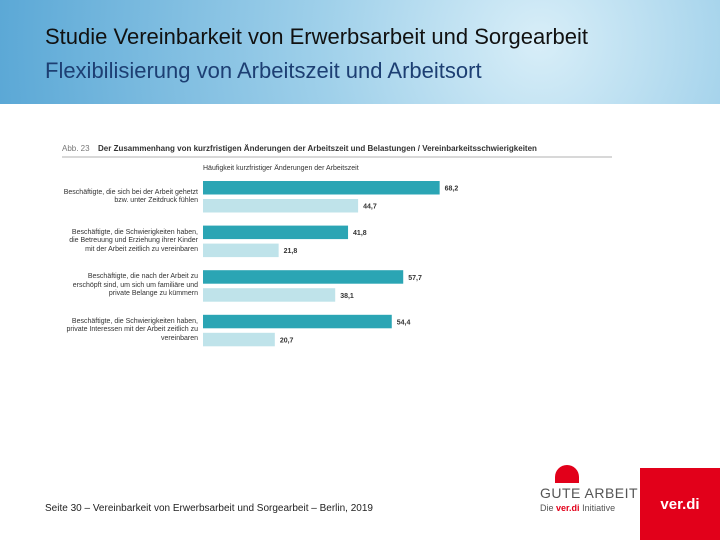 Image resolution: width=720 pixels, height=540 pixels. What do you see at coordinates (360, 233) in the screenshot?
I see `value-label: 41,8` at bounding box center [360, 233].